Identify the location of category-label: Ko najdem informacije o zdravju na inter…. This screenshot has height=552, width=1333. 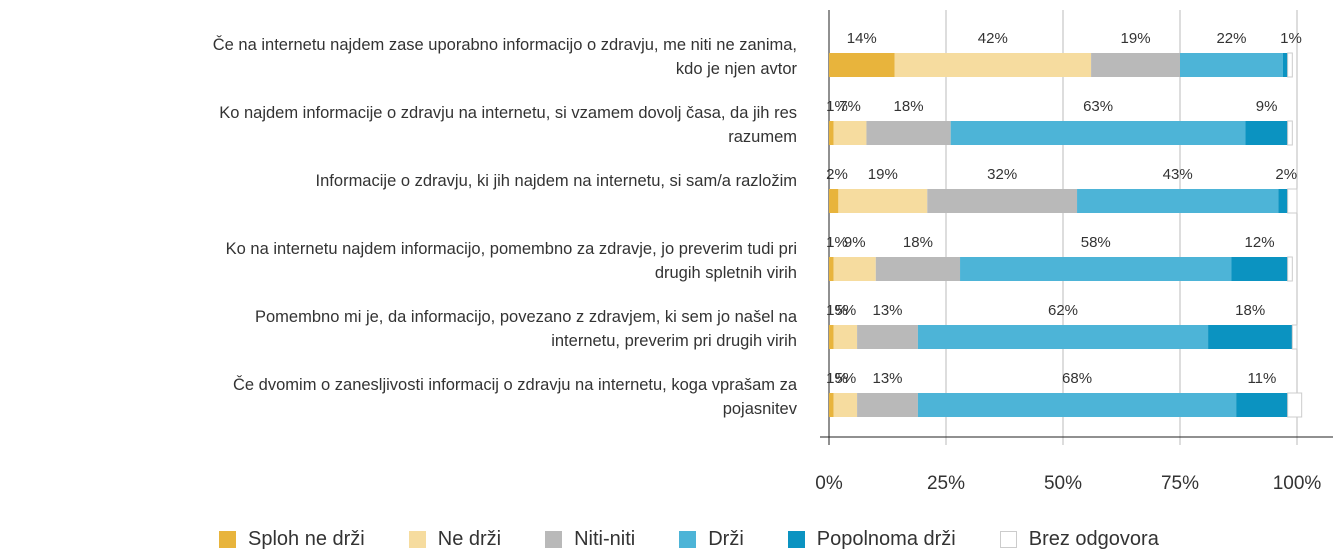
(508, 125).